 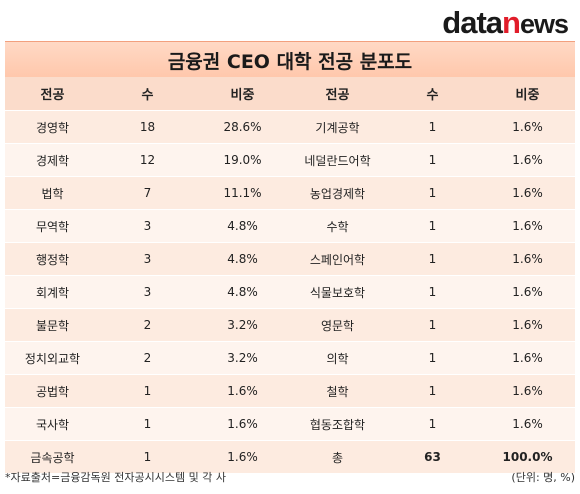 I want to click on logo-text-n: n, so click(x=511, y=22).